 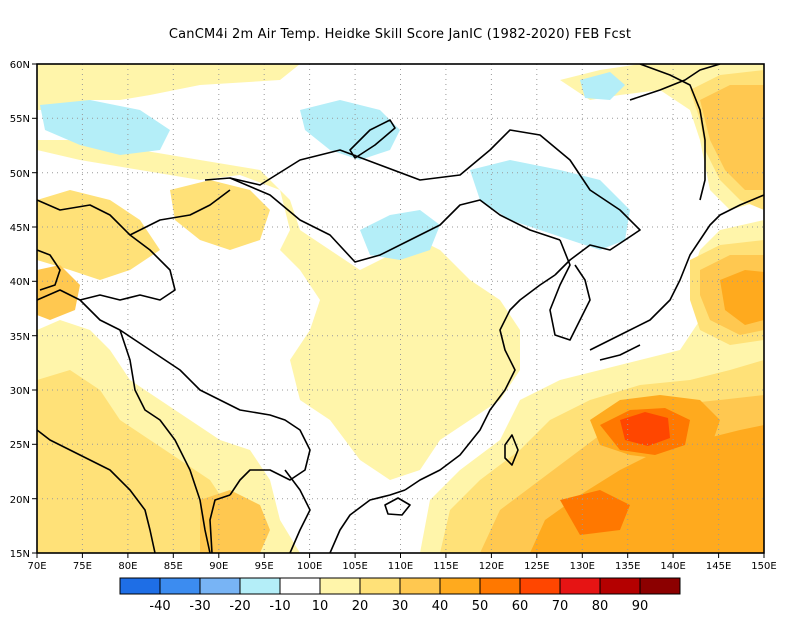 I want to click on colorbar-label: 20, so click(x=360, y=606).